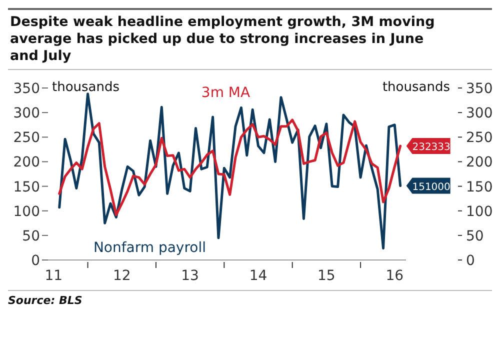  Describe the element at coordinates (26, 212) in the screenshot. I see `y-tick-label: 100` at that location.